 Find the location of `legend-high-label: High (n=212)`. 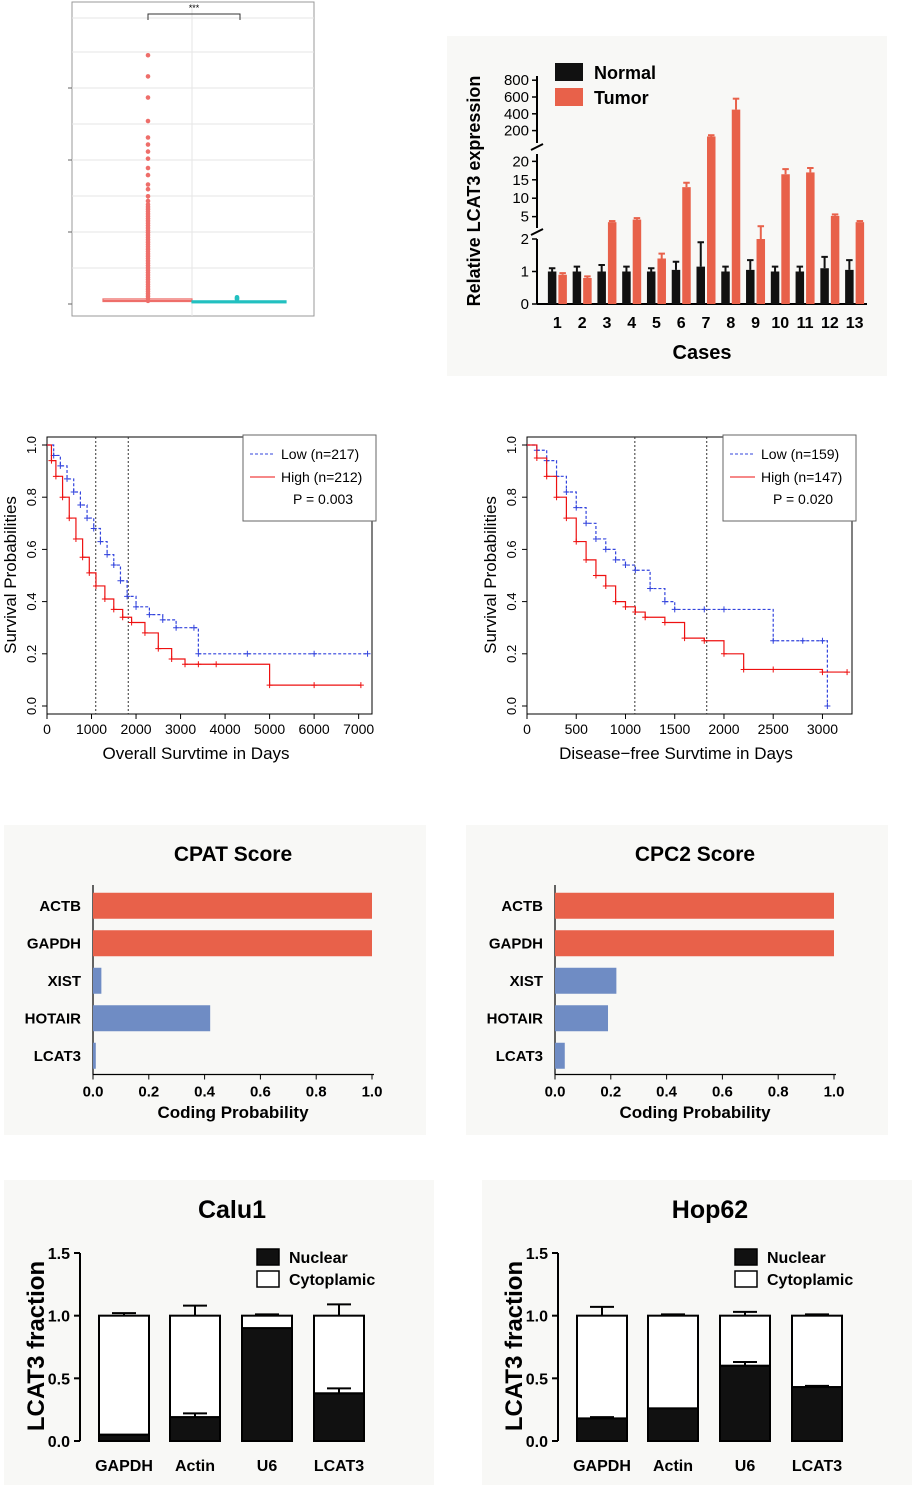

legend-high-label: High (n=212) is located at coordinates (321, 477).